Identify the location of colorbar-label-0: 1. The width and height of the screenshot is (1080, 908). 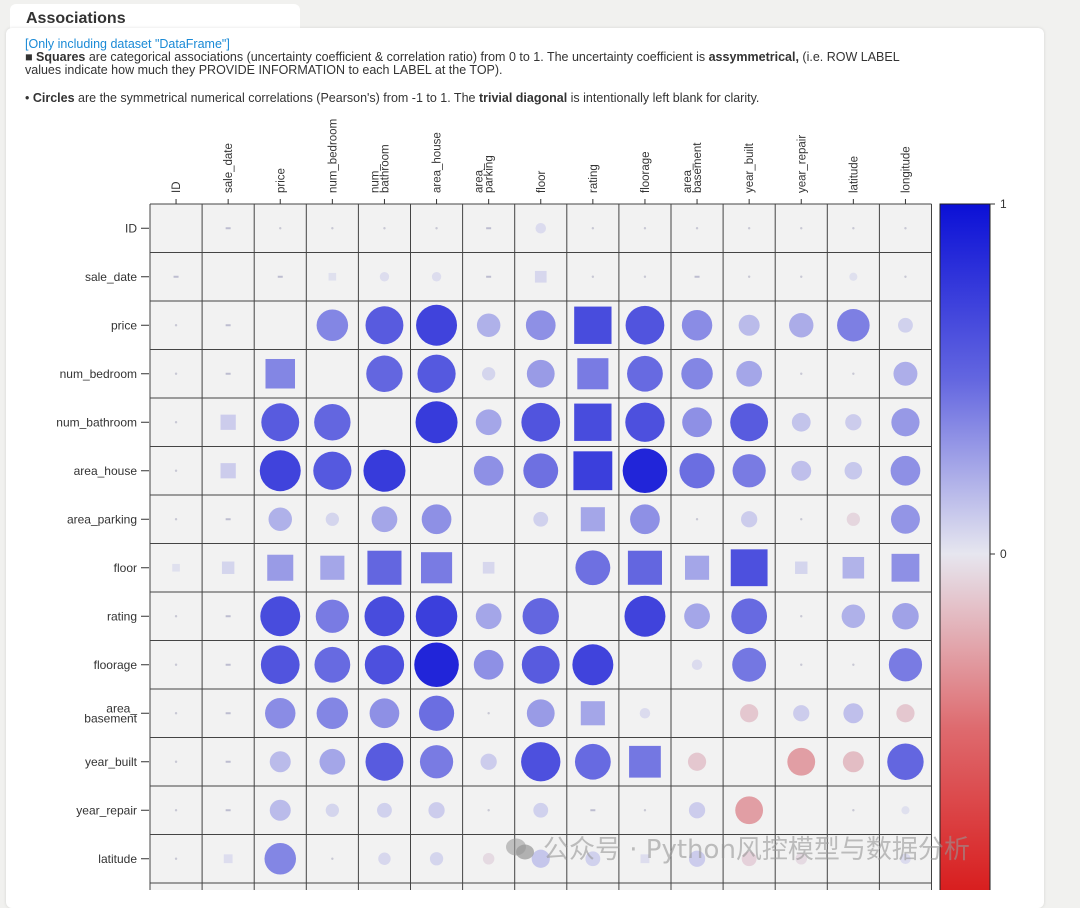
(1003, 204).